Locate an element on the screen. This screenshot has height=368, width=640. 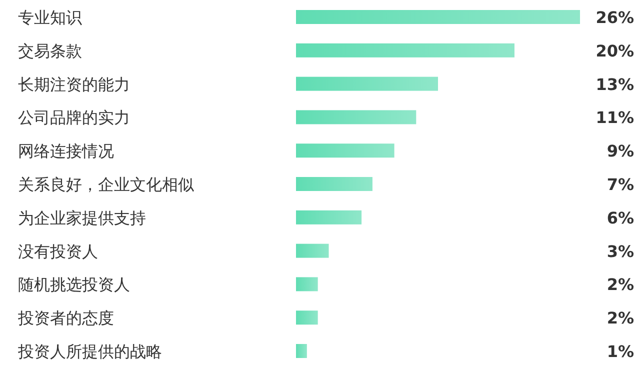
y-tick-label: 网络连接情况 is located at coordinates (66, 151).